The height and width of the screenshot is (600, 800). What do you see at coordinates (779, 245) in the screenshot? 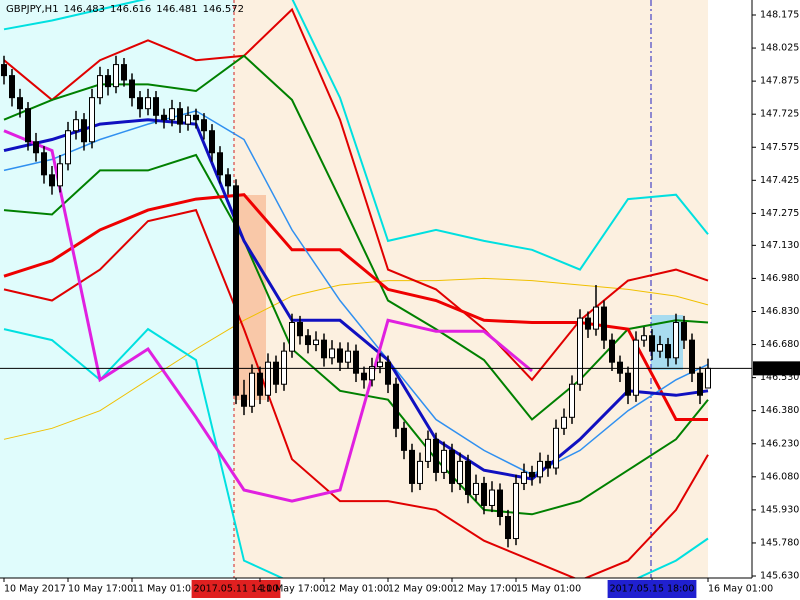
I see `y-tick-label: 147.130` at bounding box center [779, 245].